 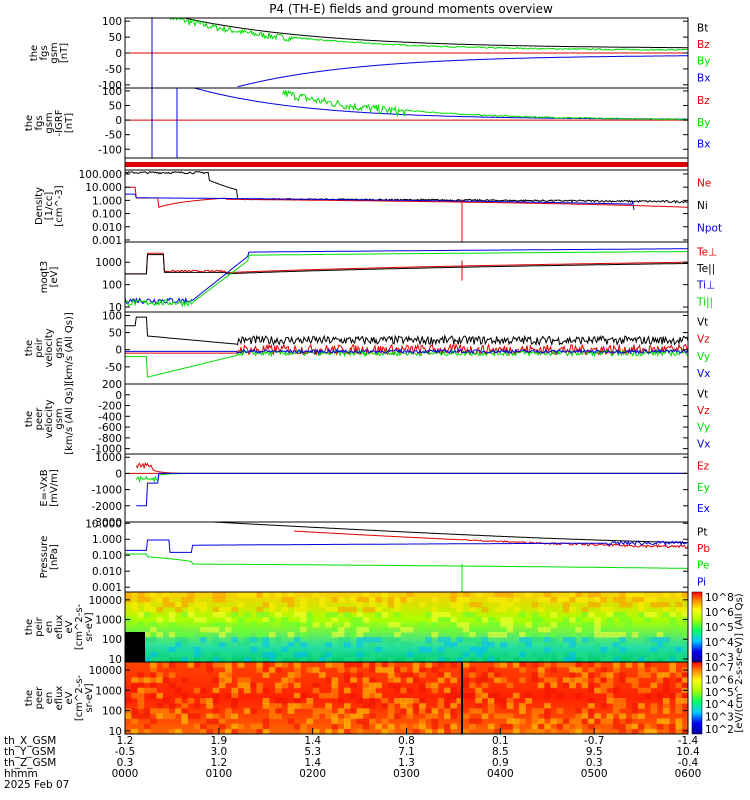 I want to click on panel-bar, so click(x=406, y=164).